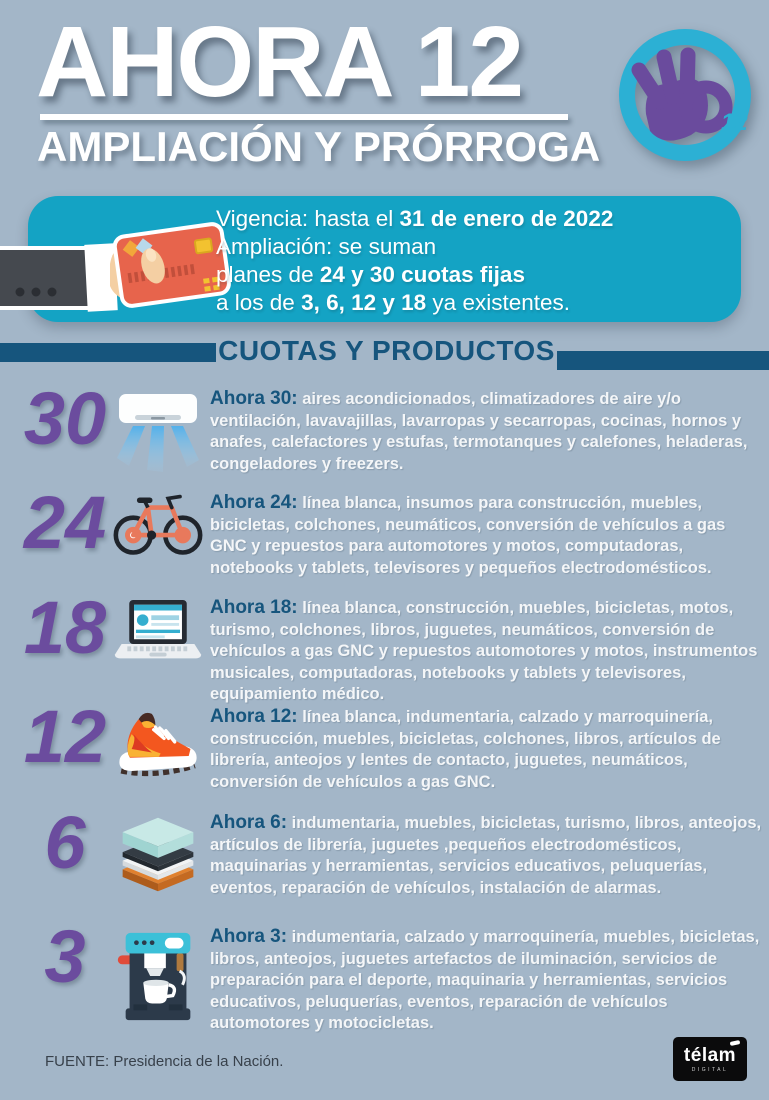 This screenshot has width=769, height=1100. What do you see at coordinates (326, 246) in the screenshot?
I see `banner-line-2: Ampliación: se suman` at bounding box center [326, 246].